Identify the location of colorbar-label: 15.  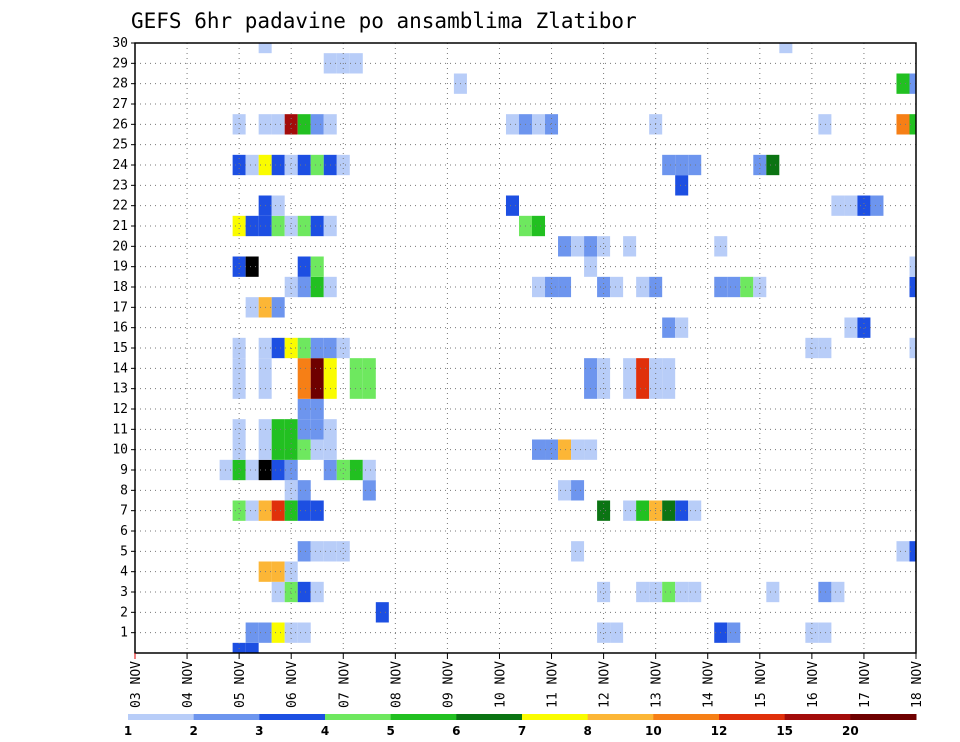
(784, 731).